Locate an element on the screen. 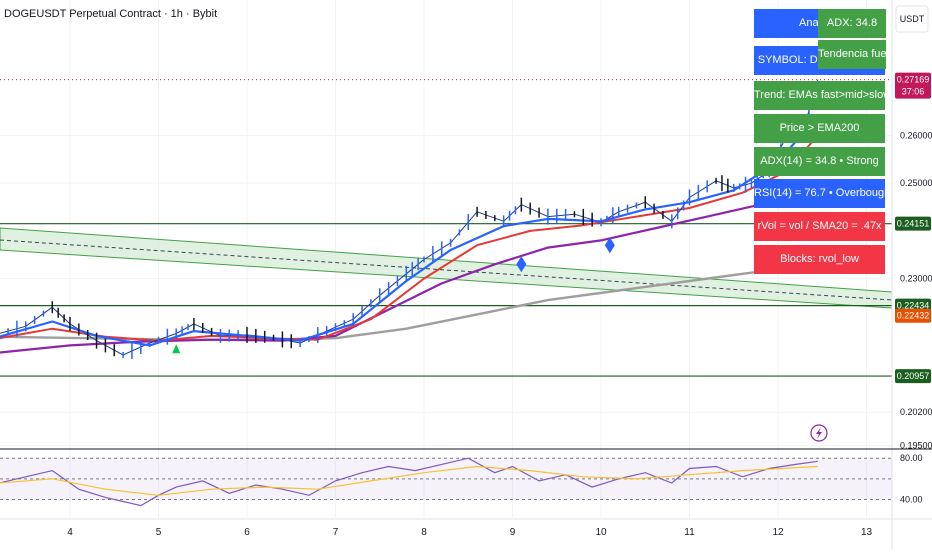 This screenshot has height=555, width=932. adx-box-value: ADX: 34.8 is located at coordinates (852, 23).